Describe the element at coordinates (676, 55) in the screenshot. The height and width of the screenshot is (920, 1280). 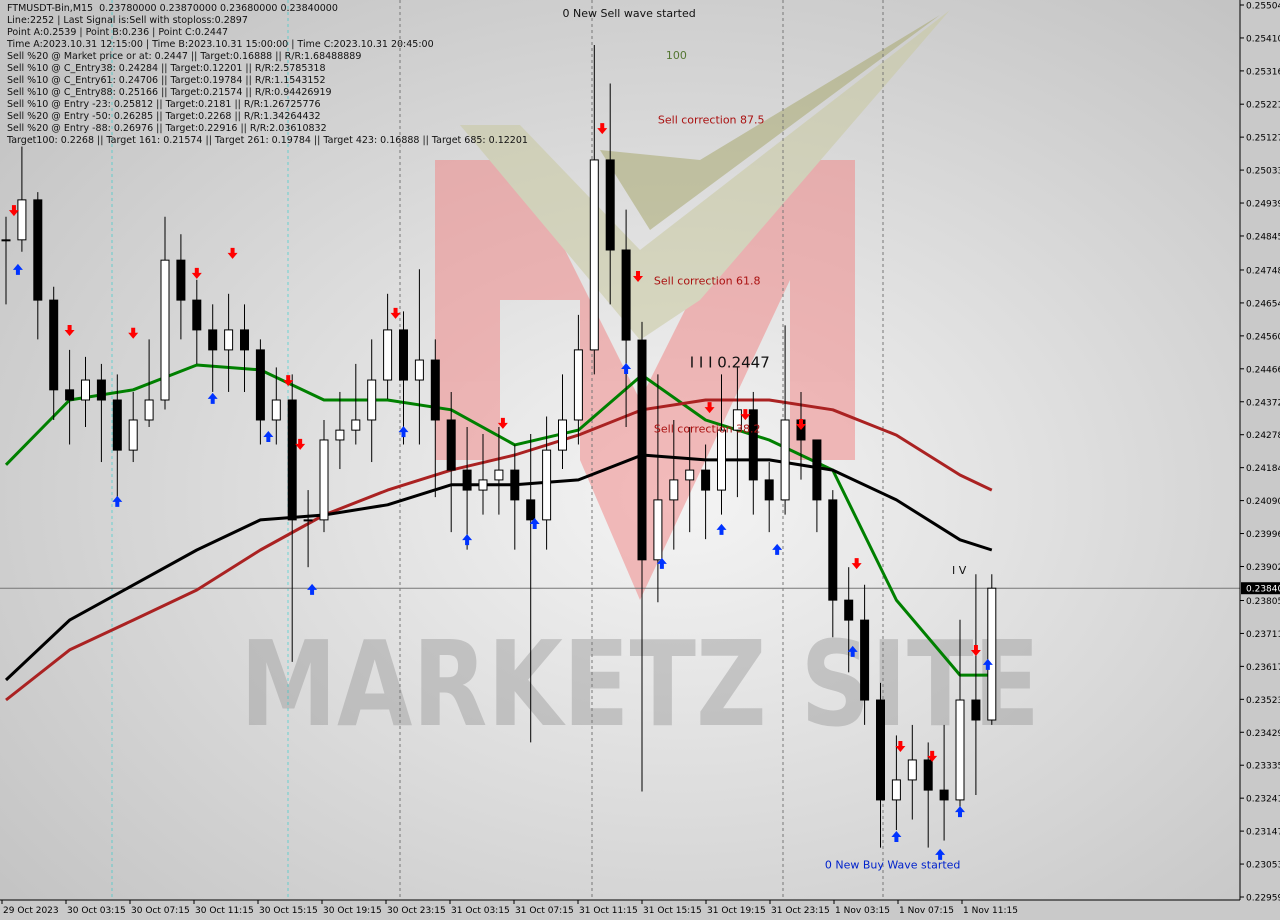
I see `chart-annotation: 100` at that location.